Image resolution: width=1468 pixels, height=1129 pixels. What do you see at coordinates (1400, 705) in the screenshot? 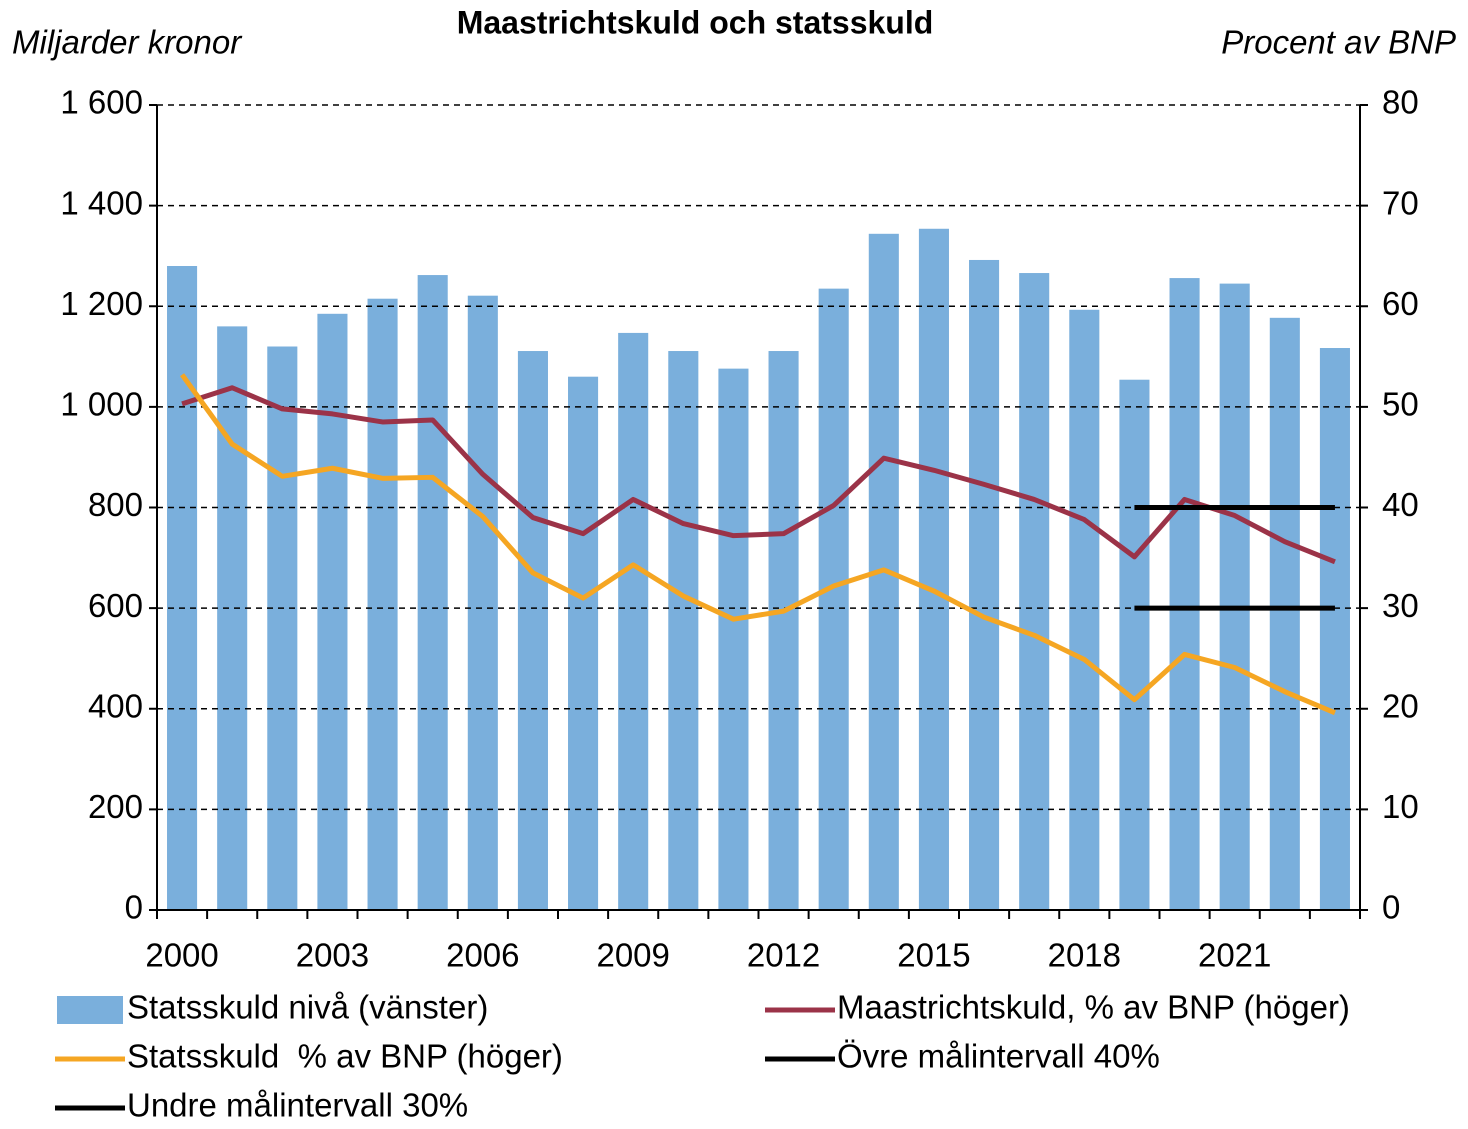
I see `y2-tick-label: 20` at bounding box center [1400, 705].